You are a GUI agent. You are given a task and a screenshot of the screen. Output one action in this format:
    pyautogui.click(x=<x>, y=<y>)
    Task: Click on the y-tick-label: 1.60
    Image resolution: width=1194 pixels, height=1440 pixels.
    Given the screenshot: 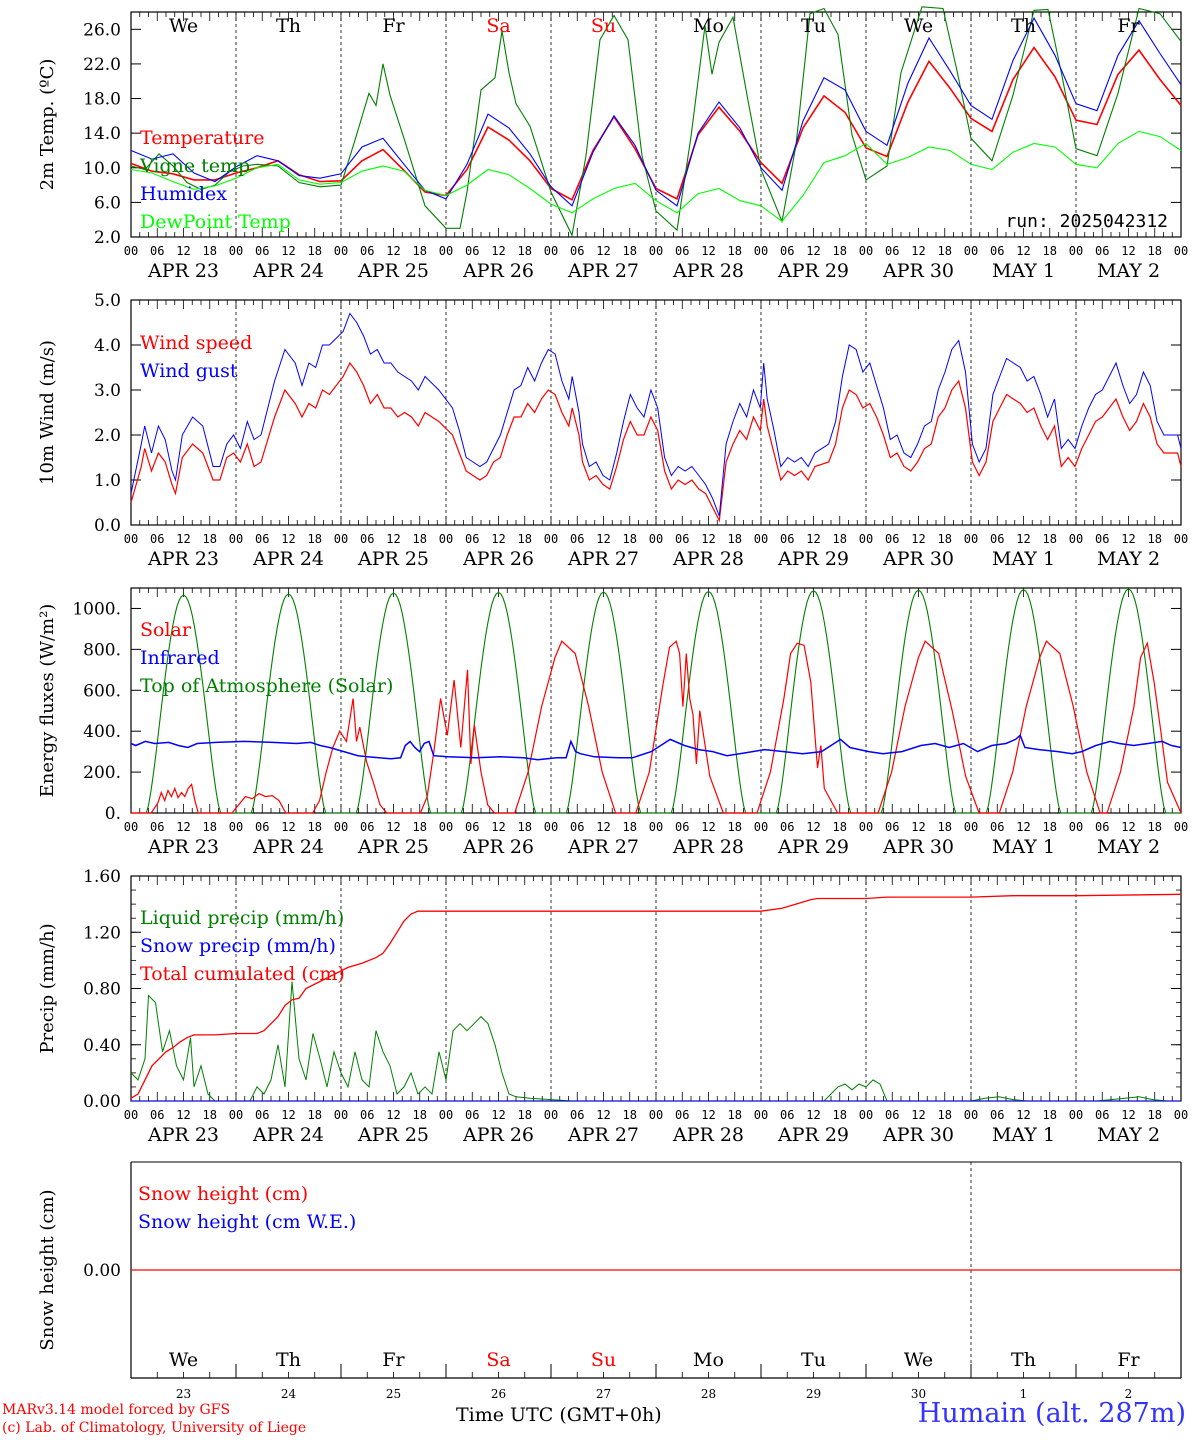 What is the action you would take?
    pyautogui.click(x=102, y=877)
    